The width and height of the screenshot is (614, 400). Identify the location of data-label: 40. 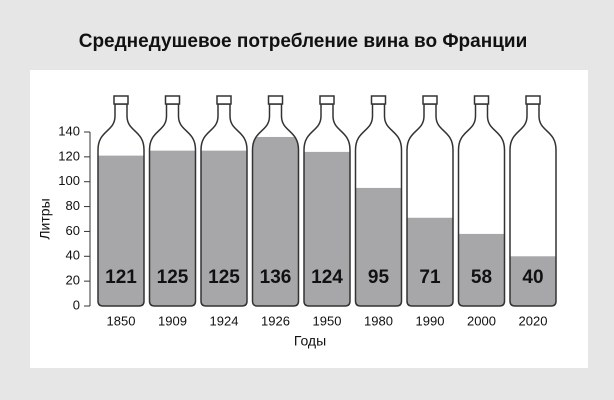
(532, 277).